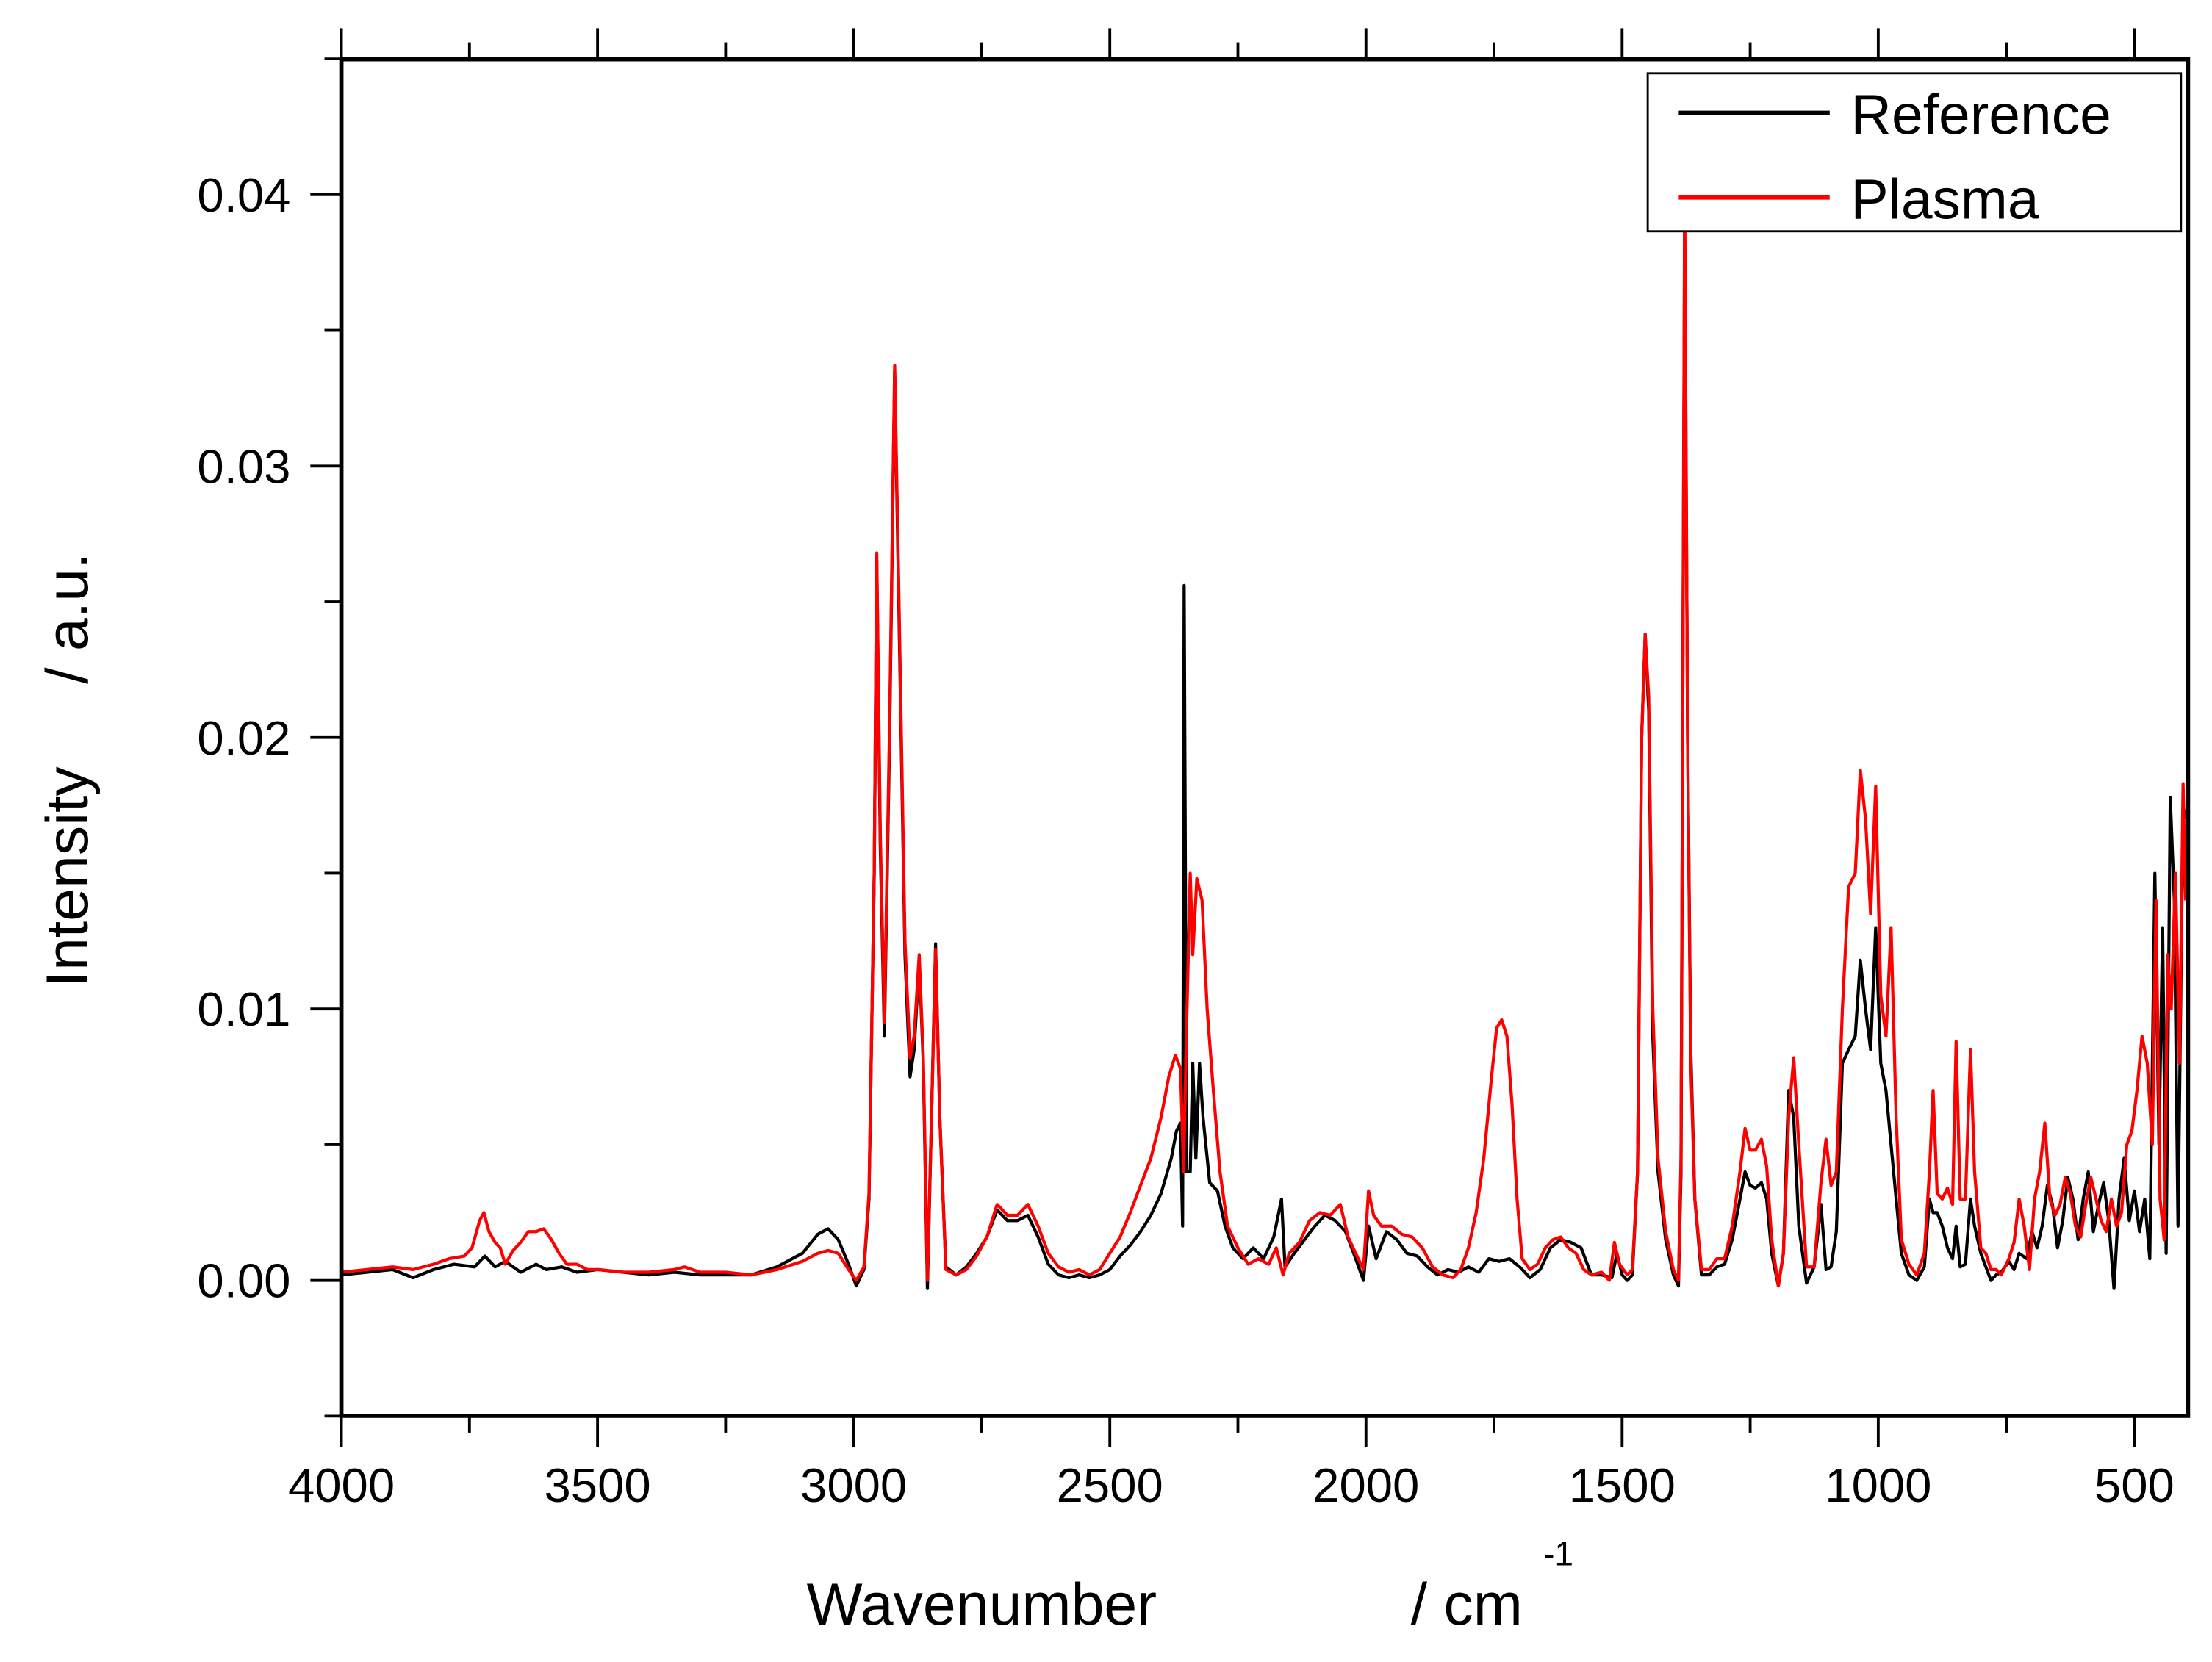  I want to click on y-tick-label: 0.02, so click(243, 738).